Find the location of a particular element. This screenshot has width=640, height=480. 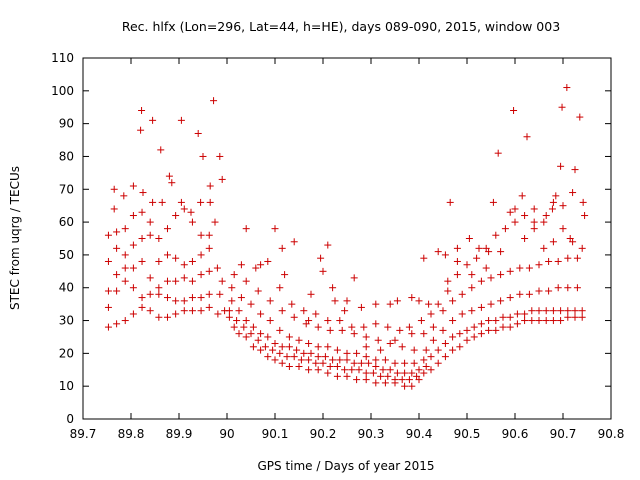

y-axis-label: STEC from uqrg / TECUs is located at coordinates (15, 238).